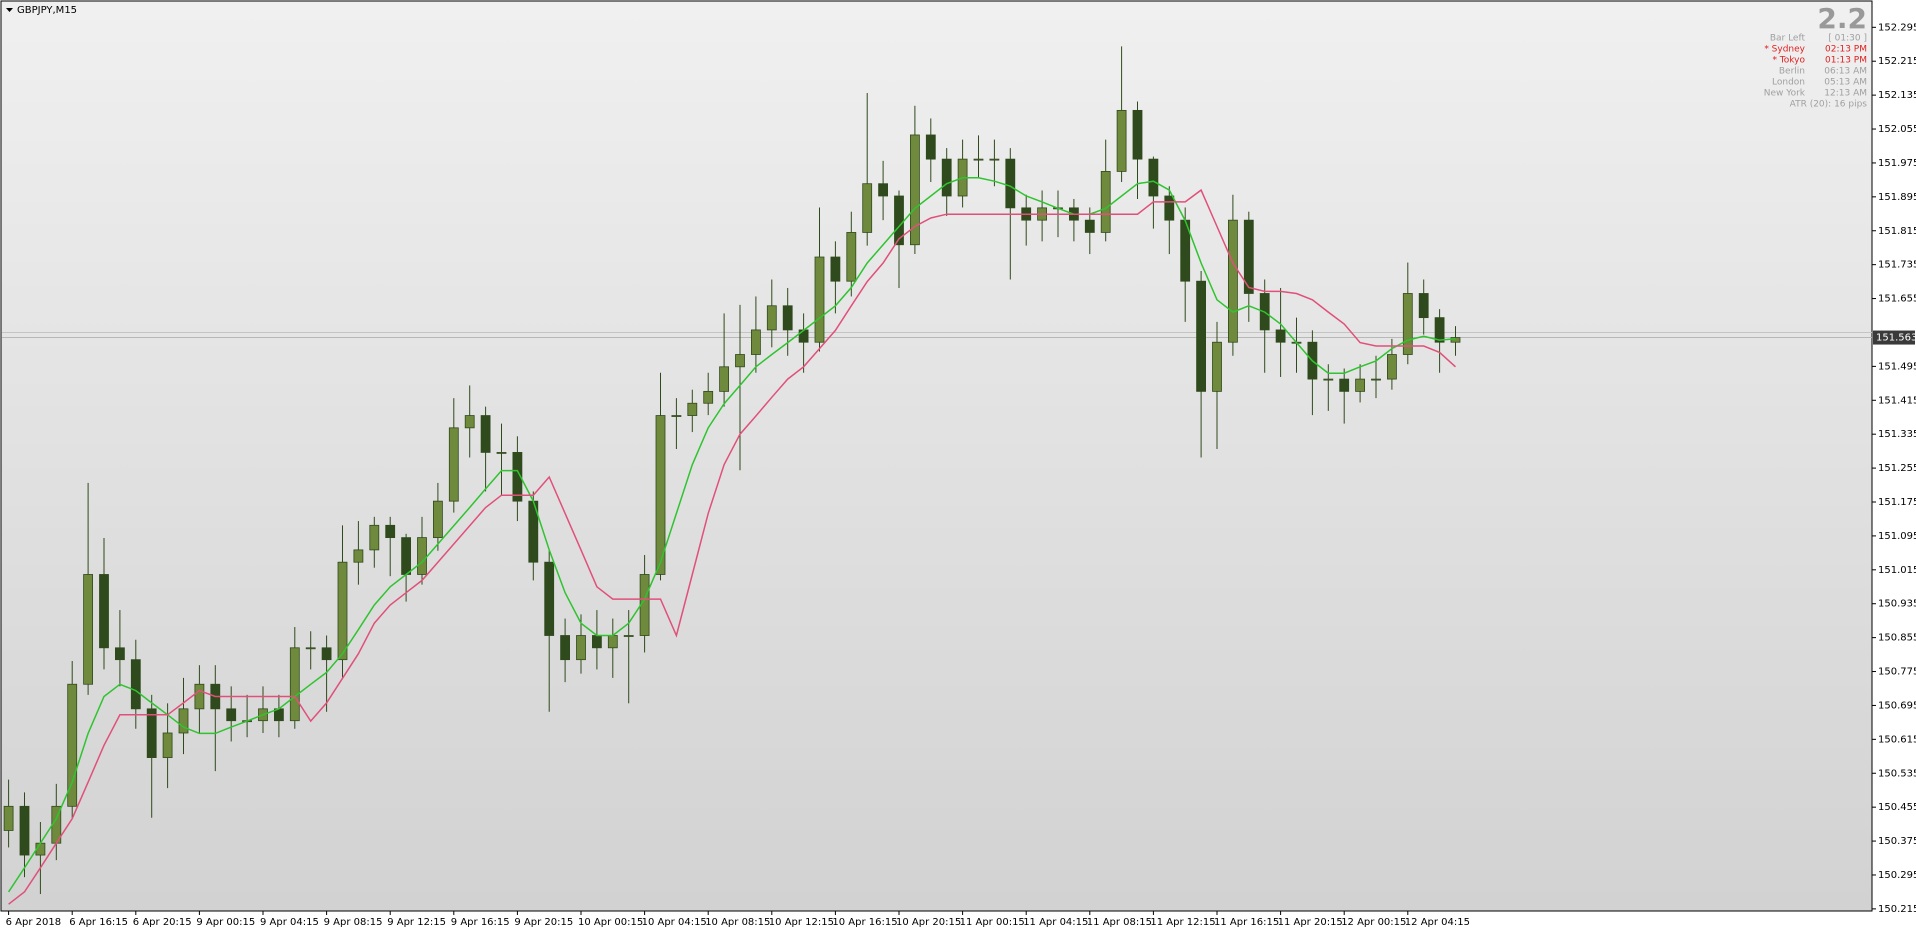 The width and height of the screenshot is (1916, 933). What do you see at coordinates (1055, 922) in the screenshot?
I see `x-tick-label: 11 Apr 04:15` at bounding box center [1055, 922].